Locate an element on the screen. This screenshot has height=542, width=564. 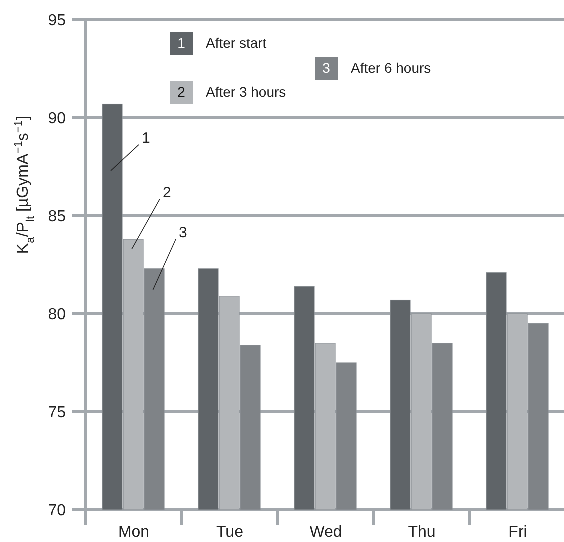
y-tick-label: 85 is located at coordinates (57, 217).